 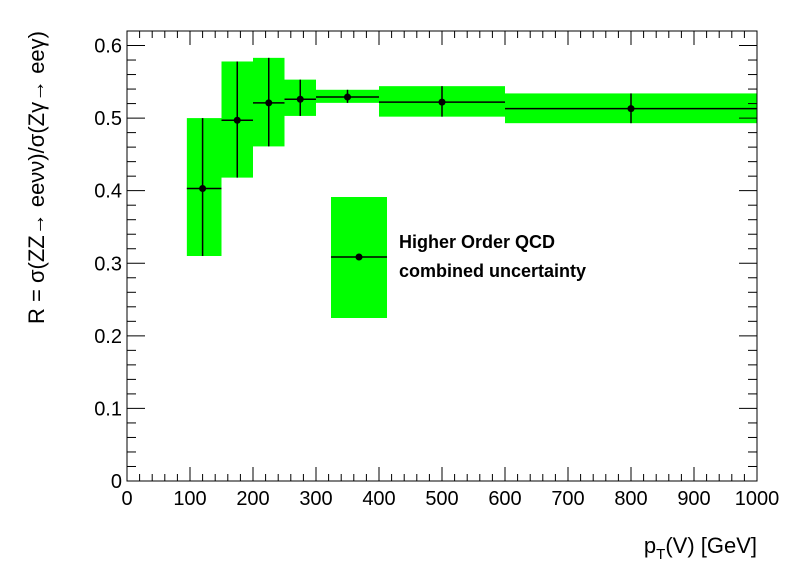 I want to click on x-tick-label: 800, so click(x=630, y=499).